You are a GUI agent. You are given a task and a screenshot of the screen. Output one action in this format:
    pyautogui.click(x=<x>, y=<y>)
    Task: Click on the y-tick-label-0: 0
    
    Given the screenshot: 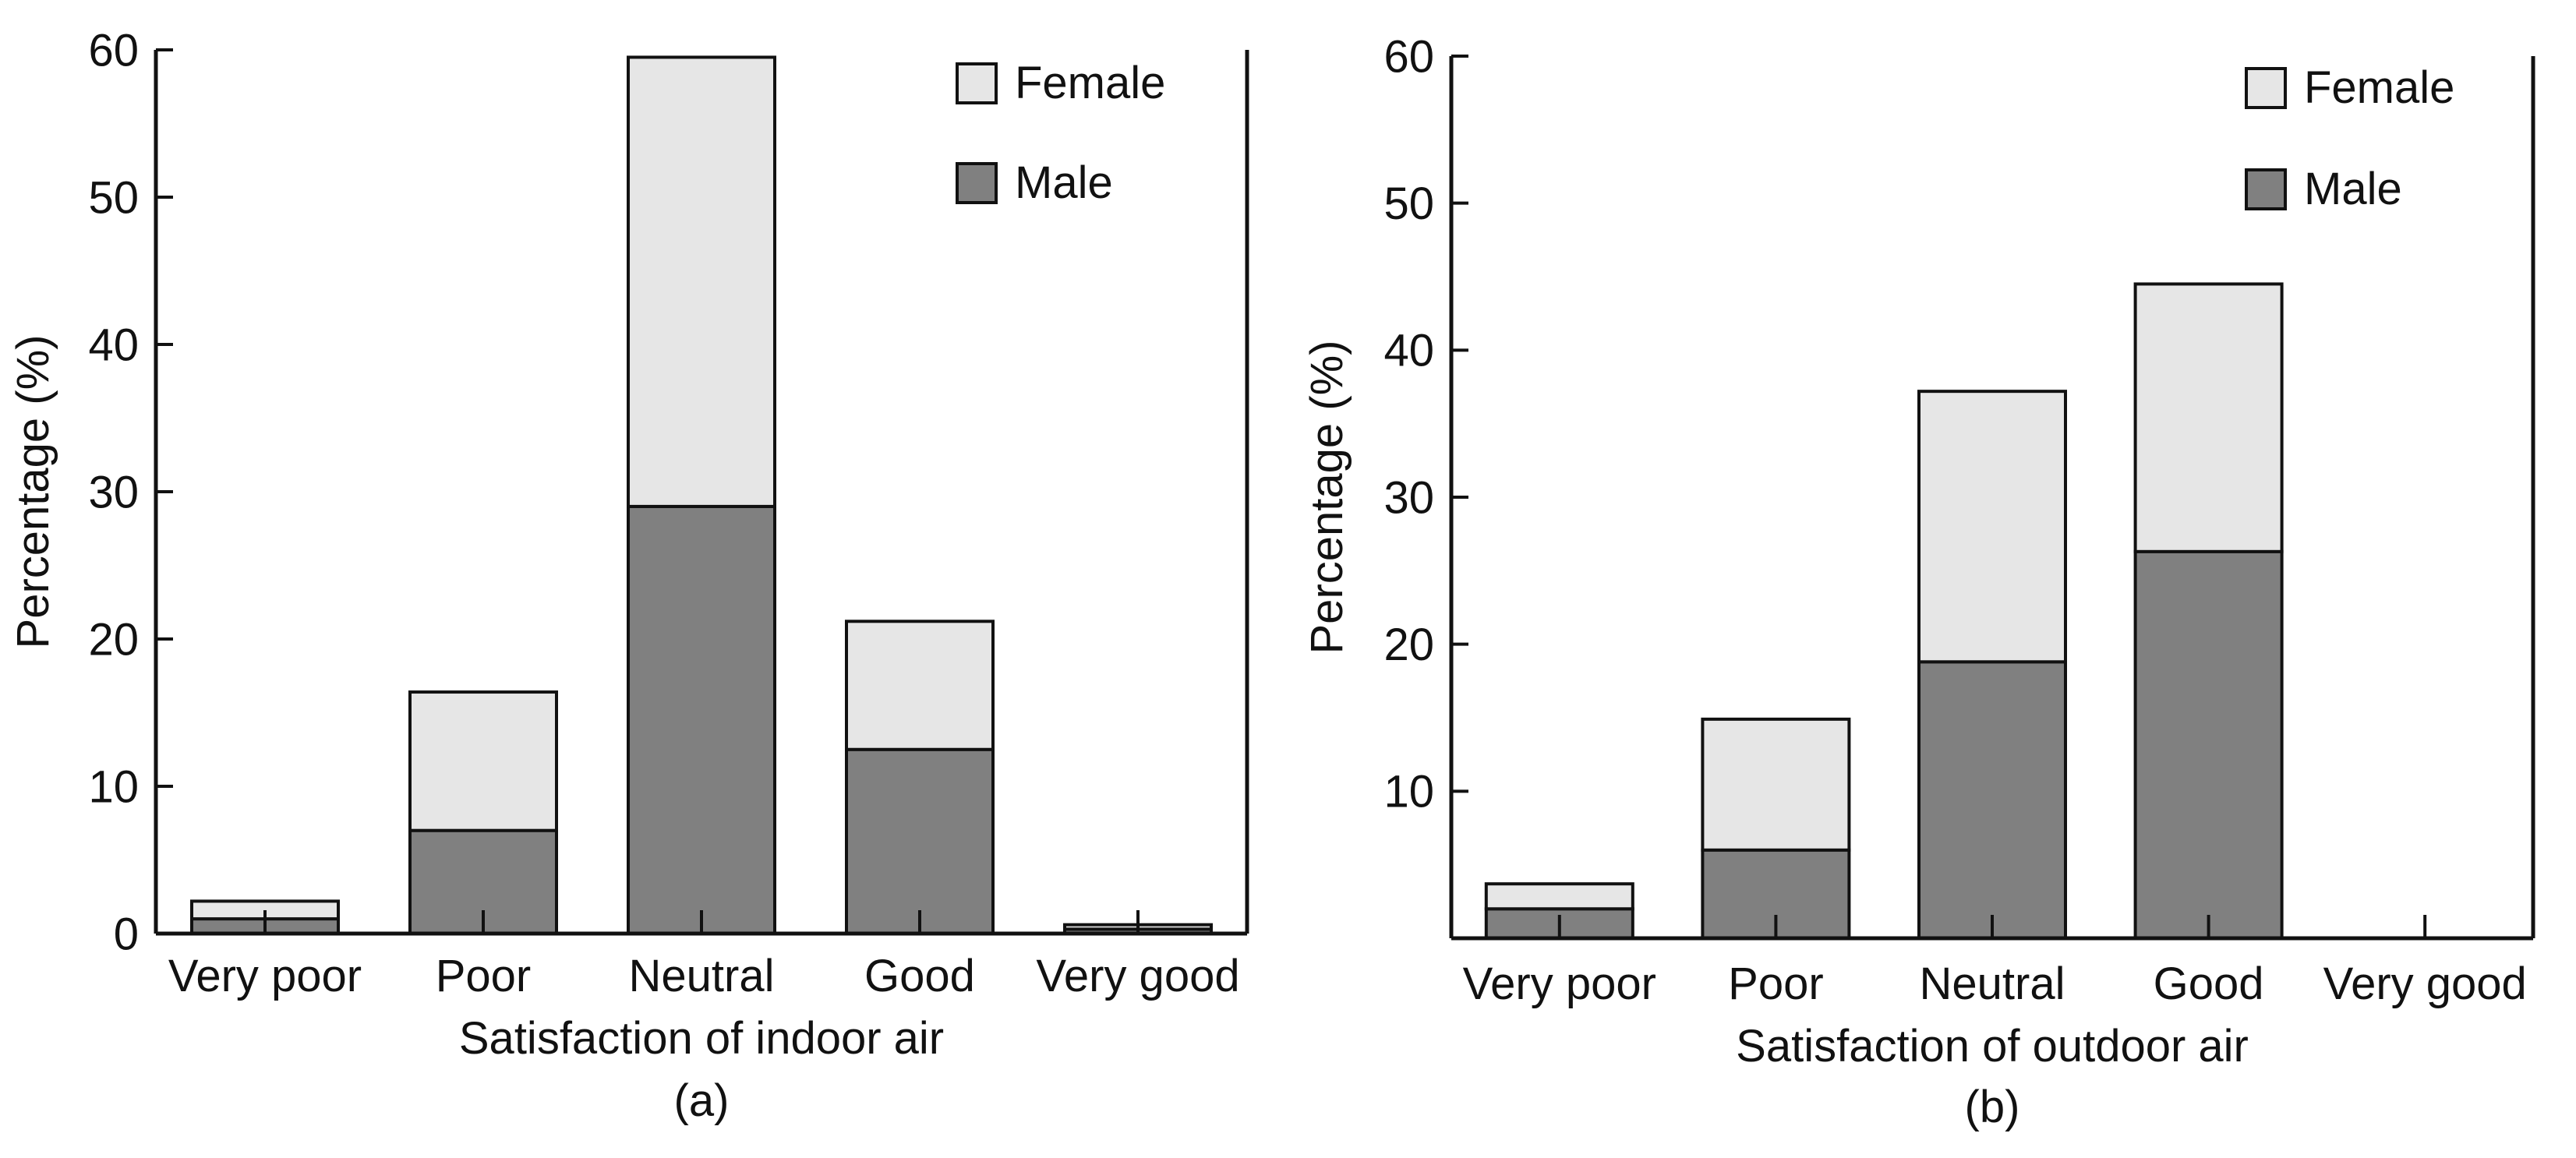 What is the action you would take?
    pyautogui.click(x=126, y=934)
    